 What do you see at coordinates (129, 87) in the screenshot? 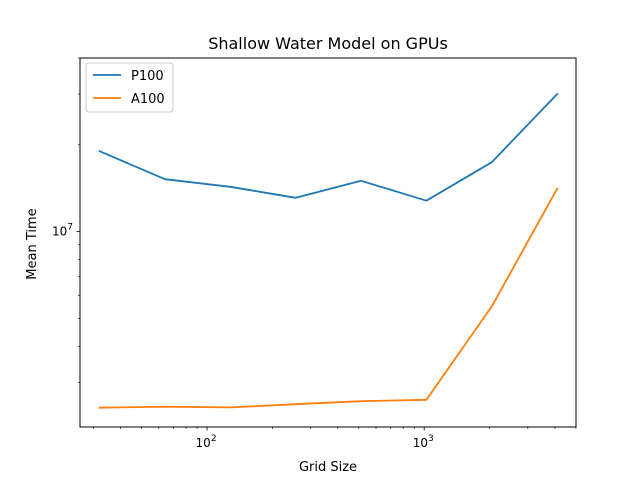
I see `legend: P100 A100` at bounding box center [129, 87].